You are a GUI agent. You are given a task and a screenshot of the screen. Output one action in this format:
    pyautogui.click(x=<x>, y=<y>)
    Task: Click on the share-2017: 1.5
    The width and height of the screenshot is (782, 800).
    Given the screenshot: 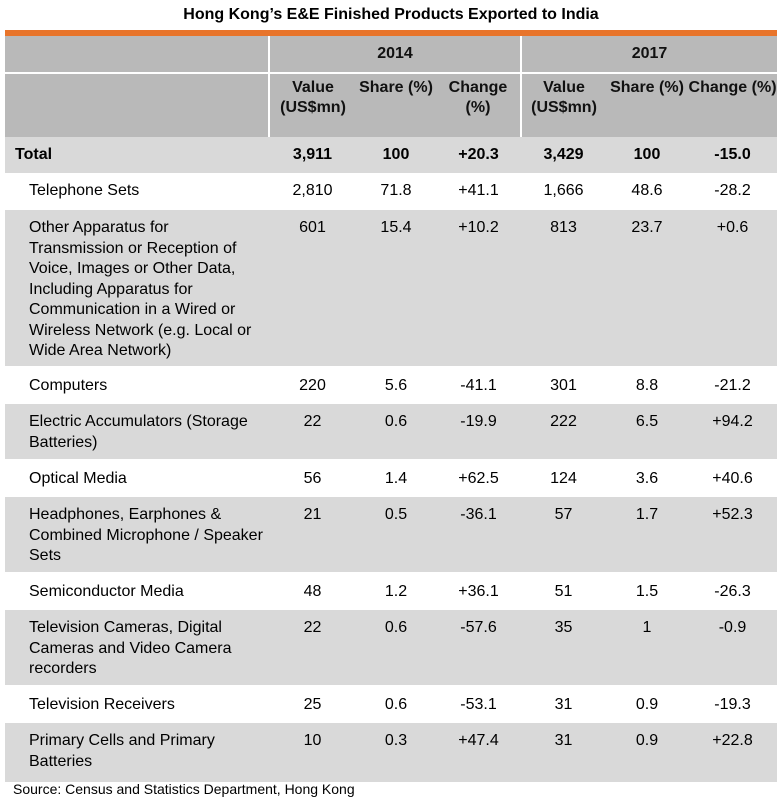 What is the action you would take?
    pyautogui.click(x=647, y=590)
    